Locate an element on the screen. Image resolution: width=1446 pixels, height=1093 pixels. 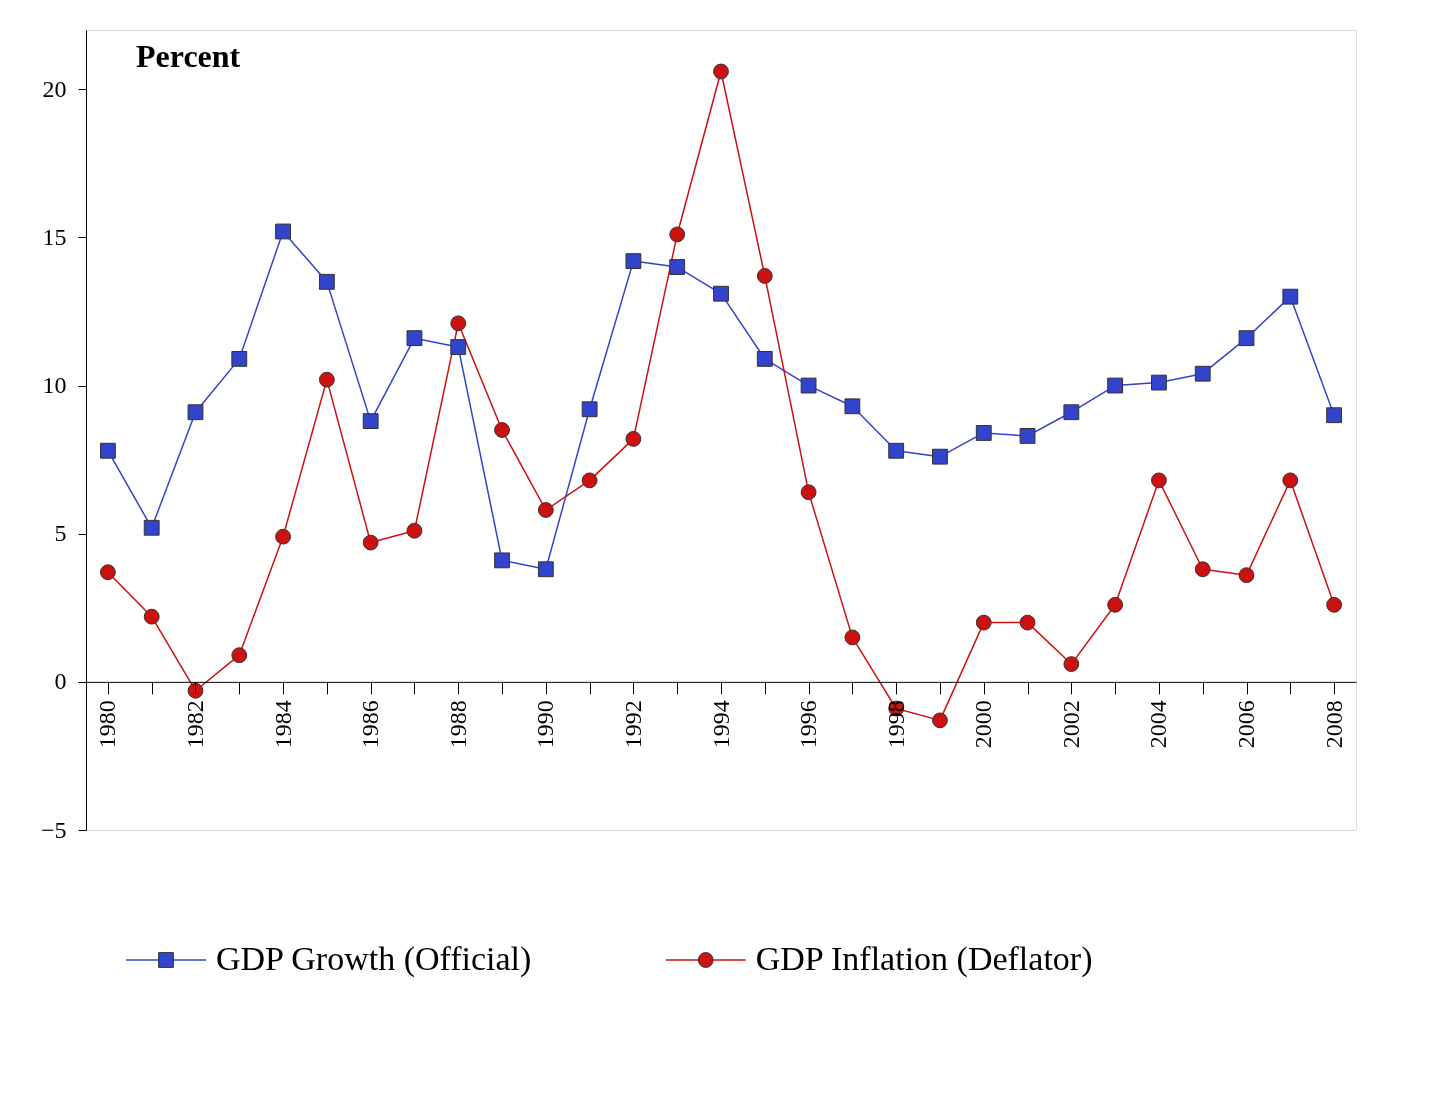
y-tick-label: 10 is located at coordinates (54, 385).